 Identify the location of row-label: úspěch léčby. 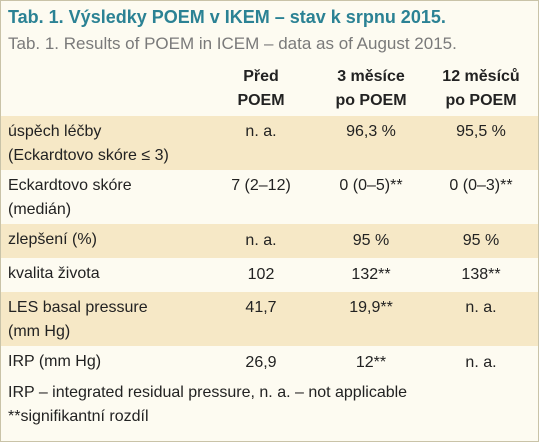
(55, 131).